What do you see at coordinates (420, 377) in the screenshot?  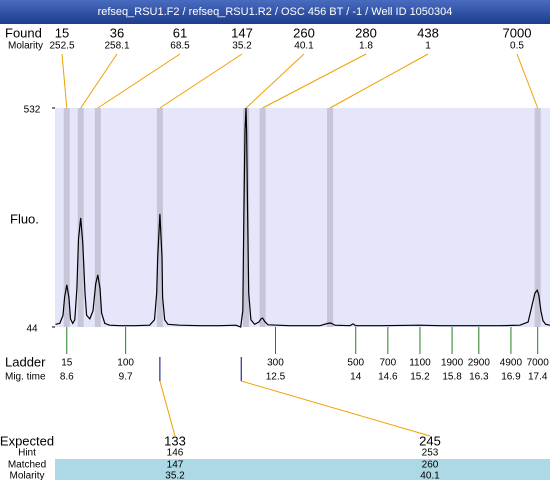 I see `ladder-time: 15.2` at bounding box center [420, 377].